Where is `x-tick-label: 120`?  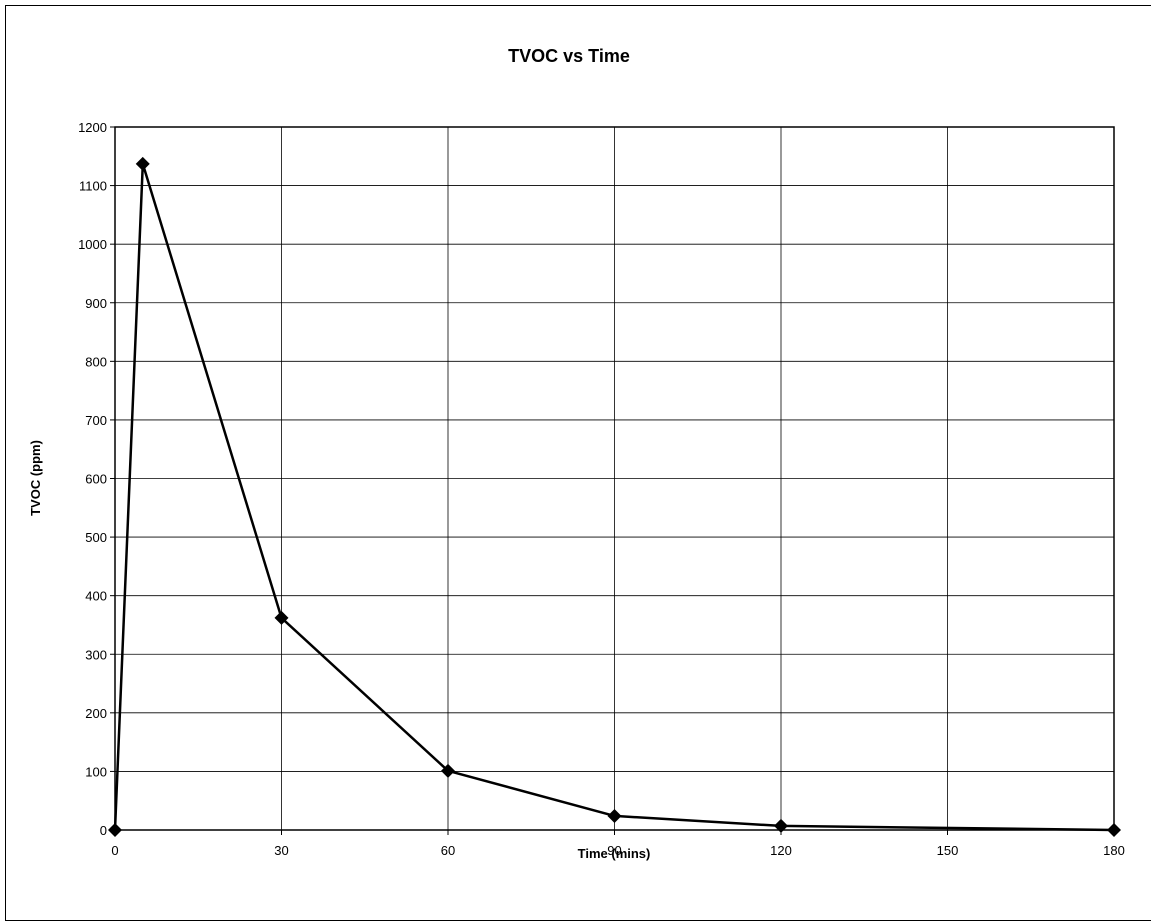
x-tick-label: 120 is located at coordinates (781, 850).